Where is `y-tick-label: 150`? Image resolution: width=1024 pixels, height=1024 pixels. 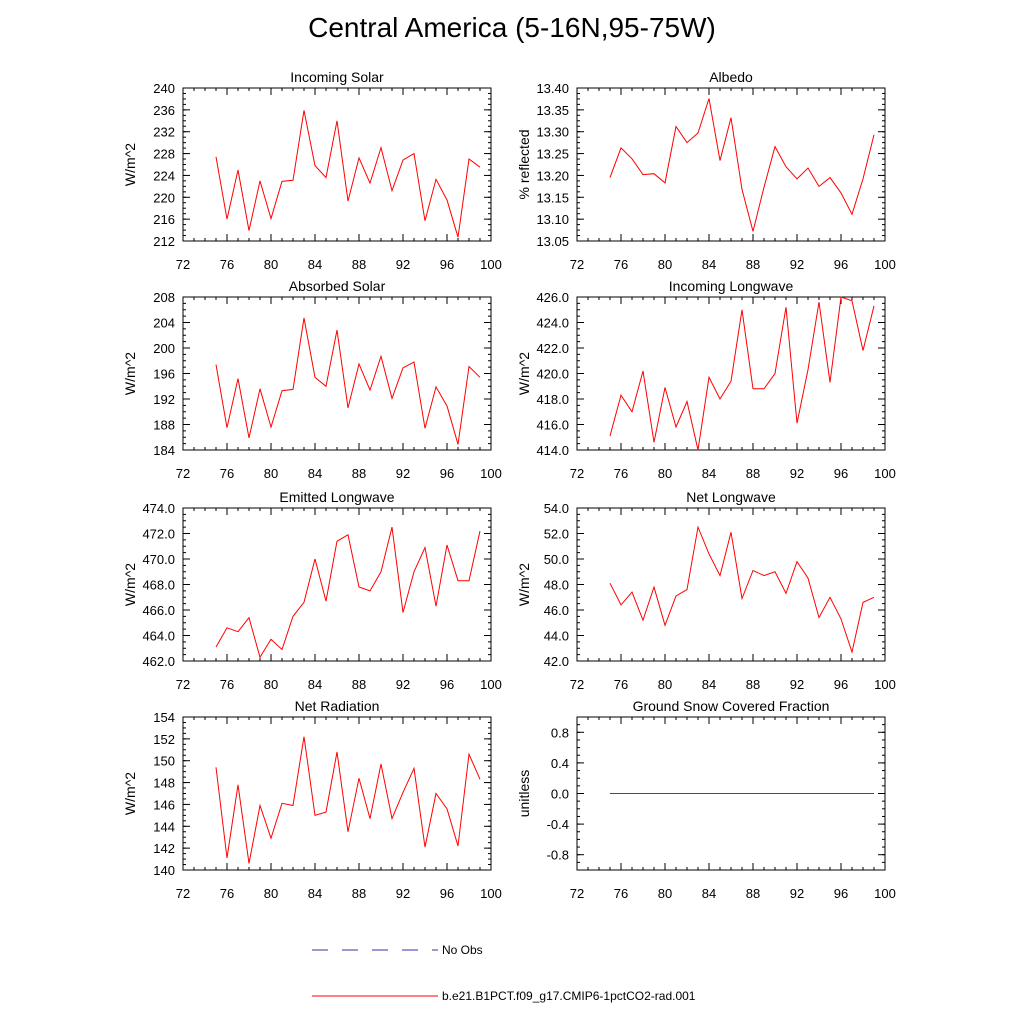
y-tick-label: 150 is located at coordinates (164, 761).